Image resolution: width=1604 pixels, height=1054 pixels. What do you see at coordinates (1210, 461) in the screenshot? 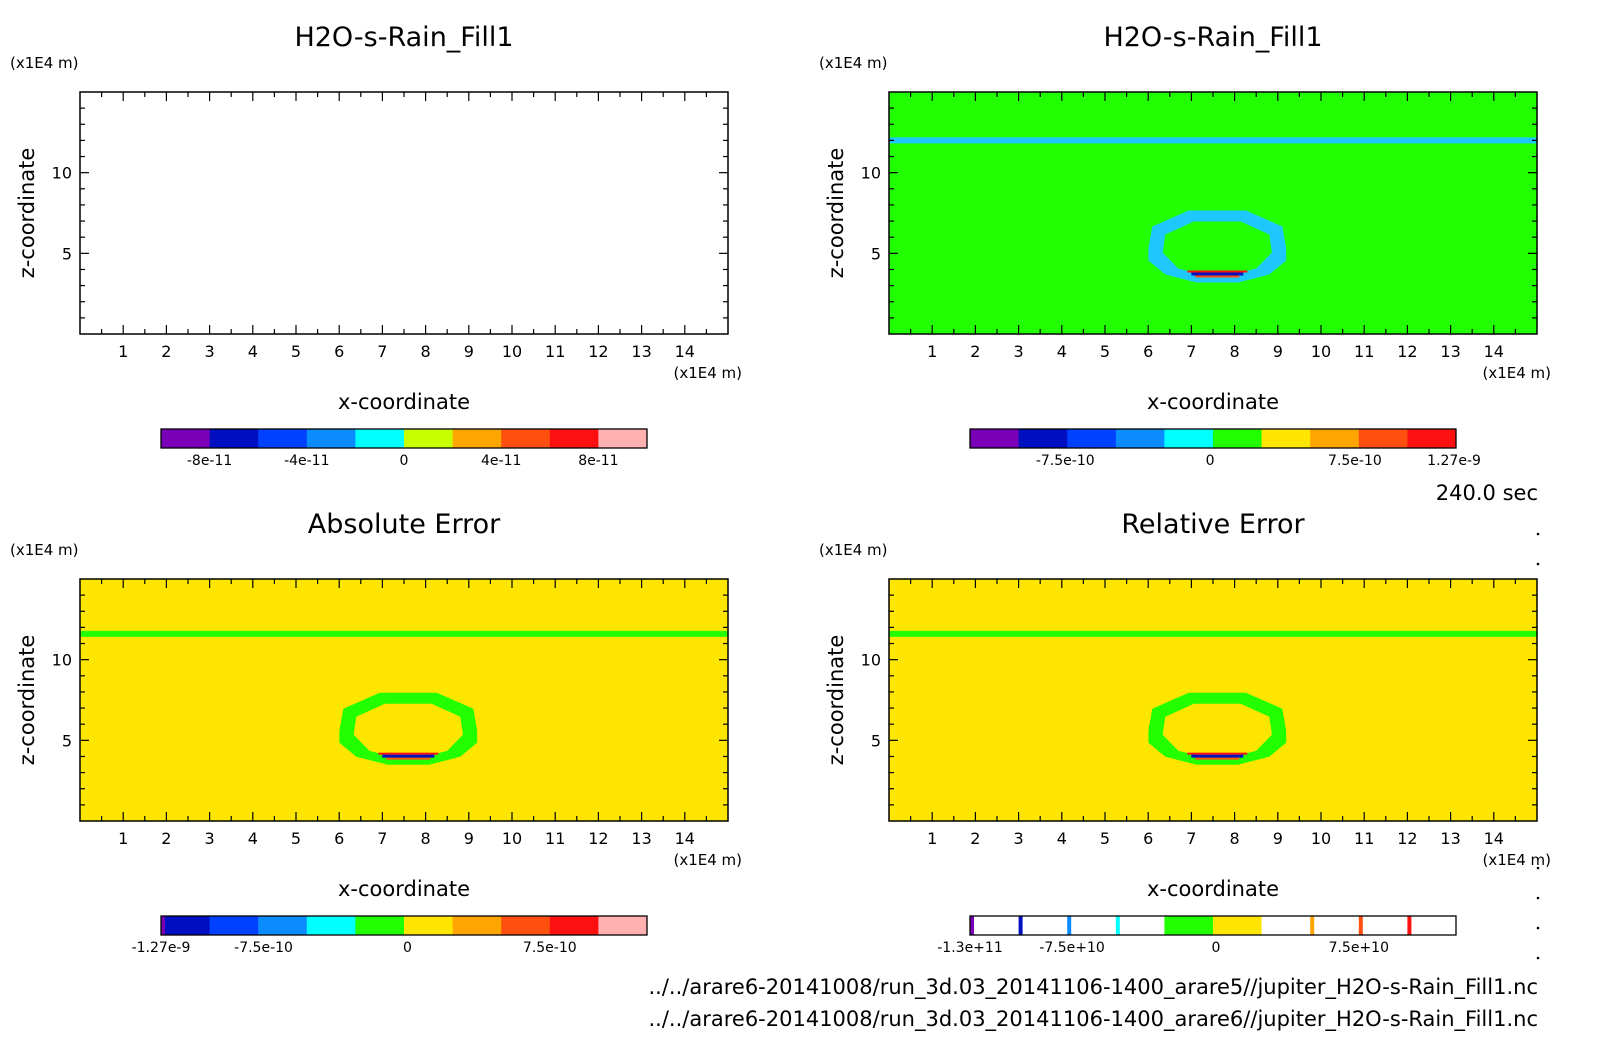
I see `colorbar-label: 0` at bounding box center [1210, 461].